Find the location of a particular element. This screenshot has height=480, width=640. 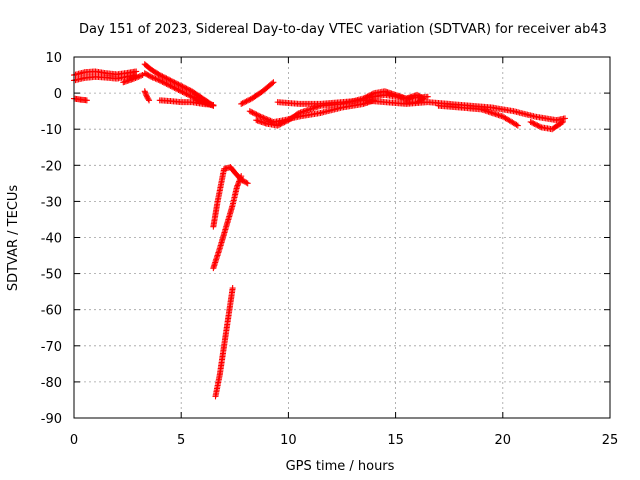

y-tick-label: -10 is located at coordinates (51, 130).